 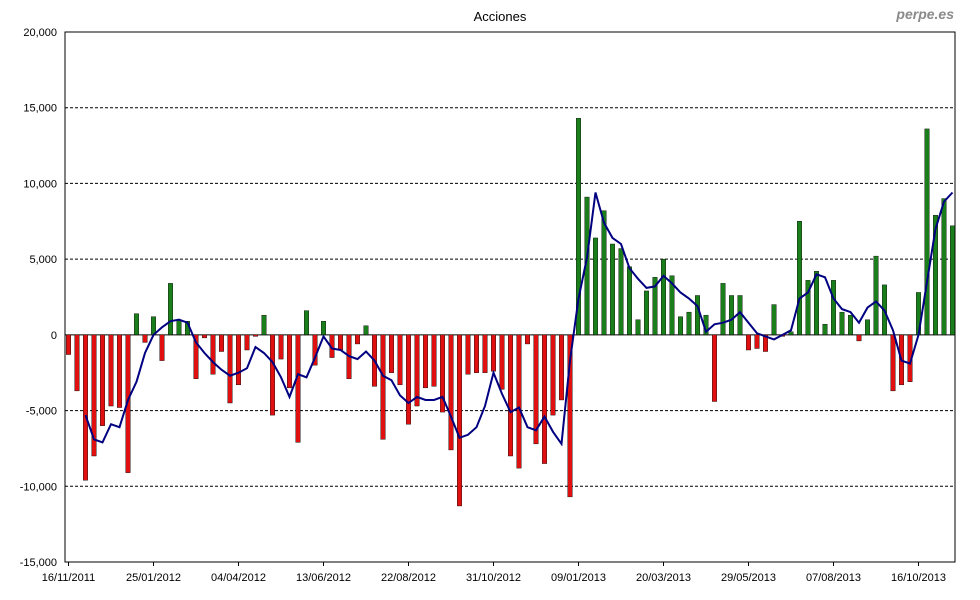 What do you see at coordinates (38, 487) in the screenshot?
I see `y-tick-label: -10,000` at bounding box center [38, 487].